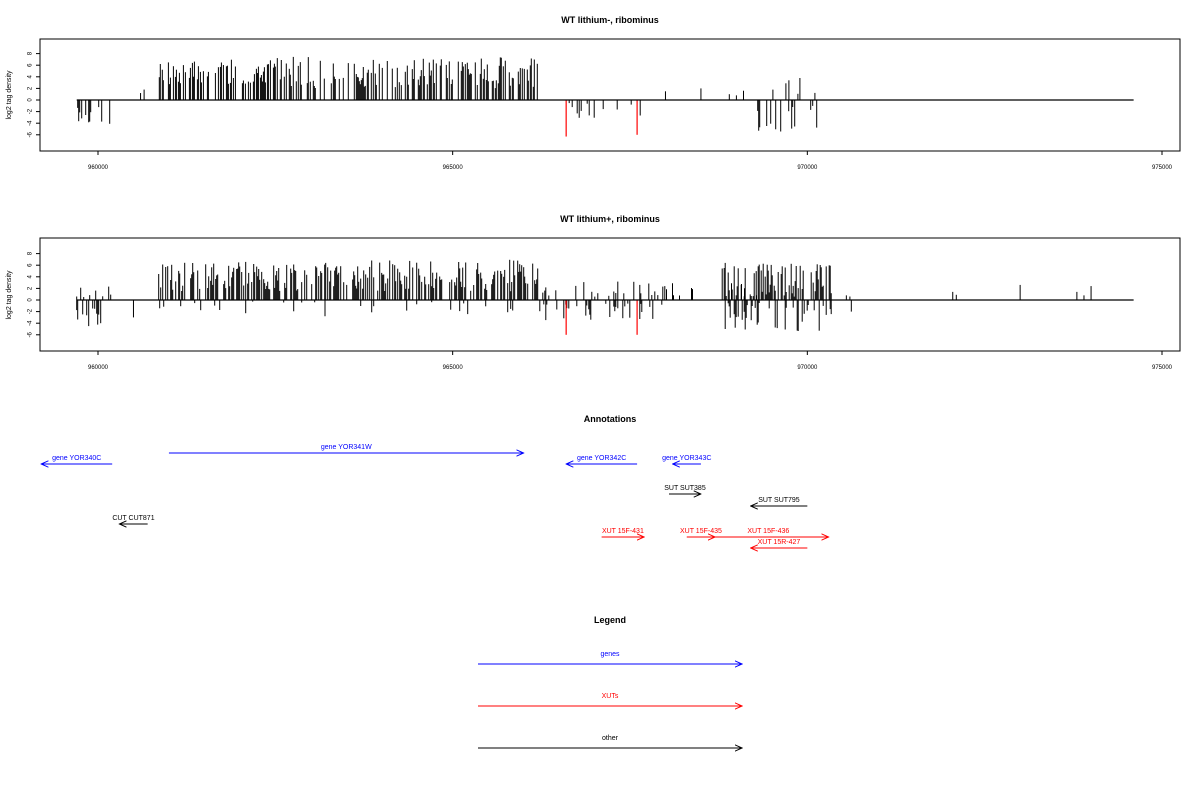 The width and height of the screenshot is (1200, 805). I want to click on annotation-label: XUT 15F-431, so click(623, 531).